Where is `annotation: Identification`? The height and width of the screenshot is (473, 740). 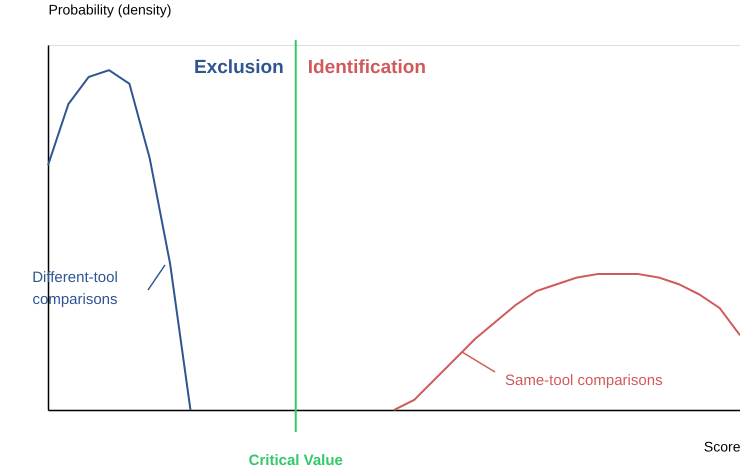
annotation: Identification is located at coordinates (367, 67).